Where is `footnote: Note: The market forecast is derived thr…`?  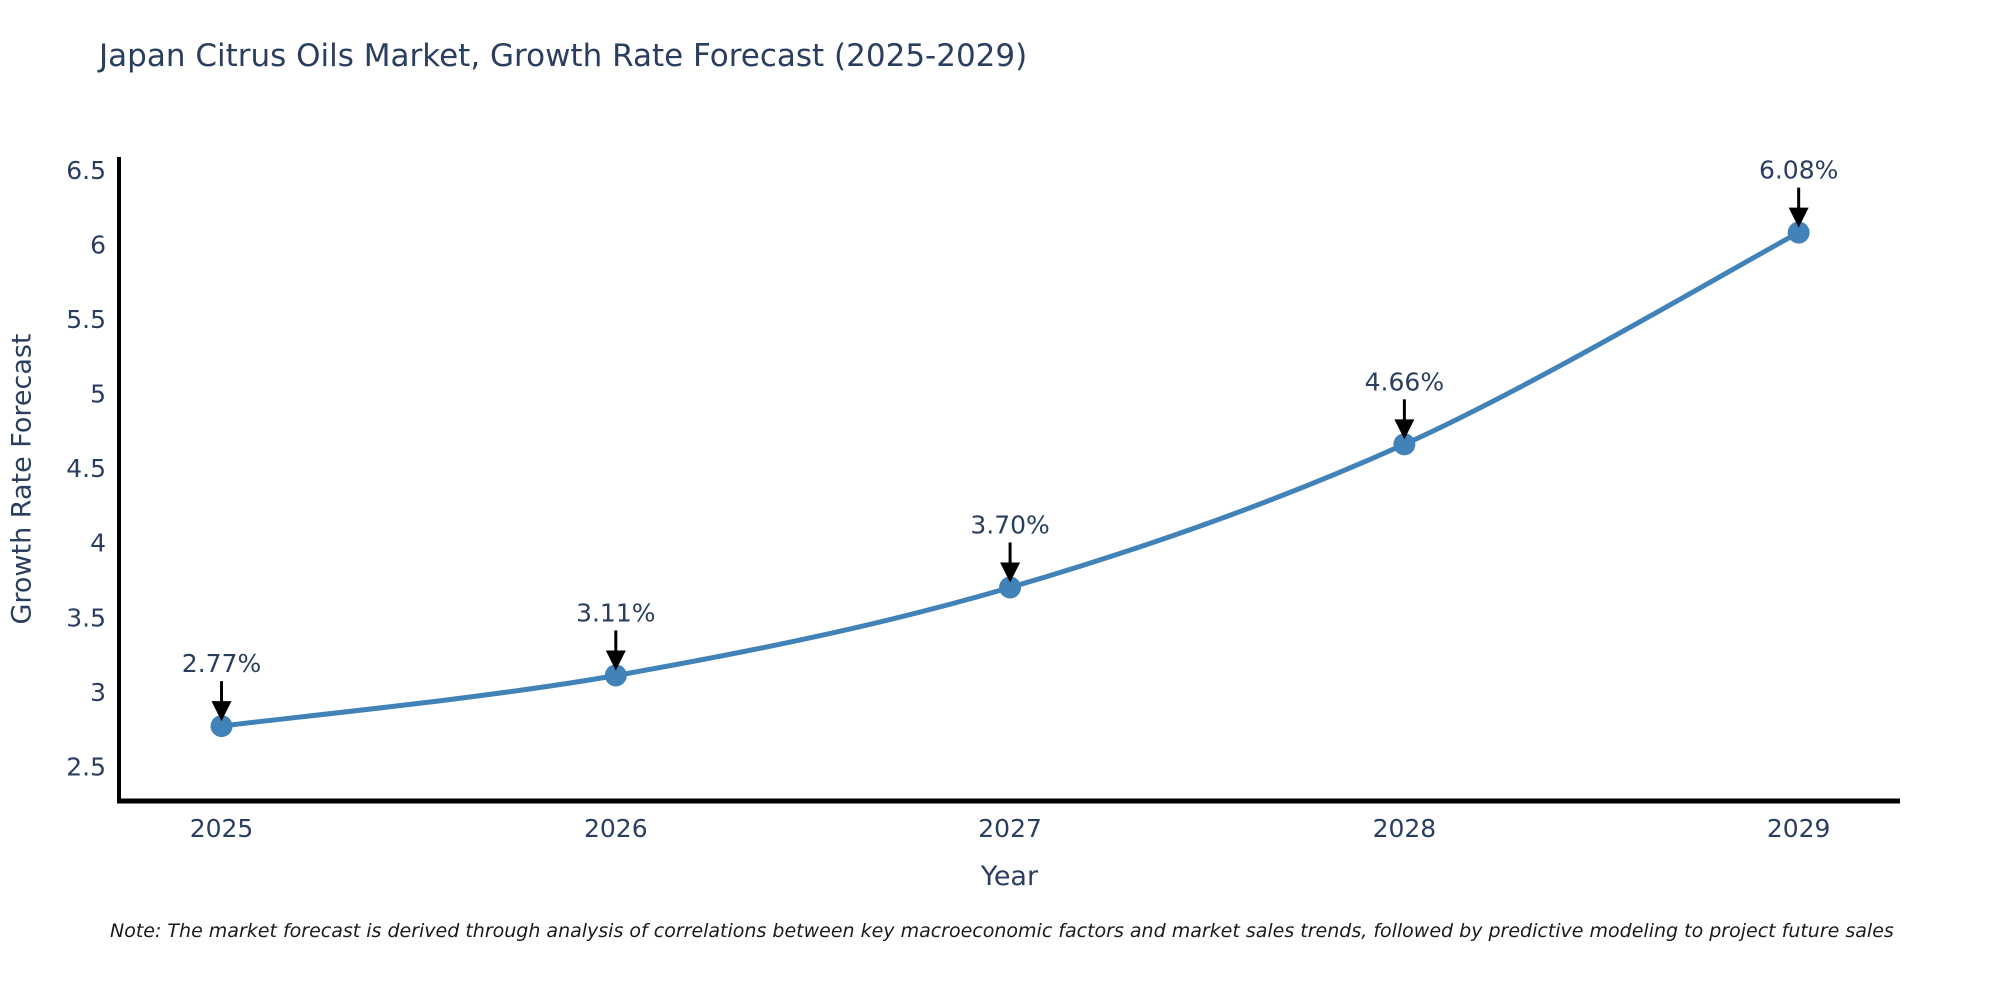
footnote: Note: The market forecast is derived thr… is located at coordinates (1002, 931).